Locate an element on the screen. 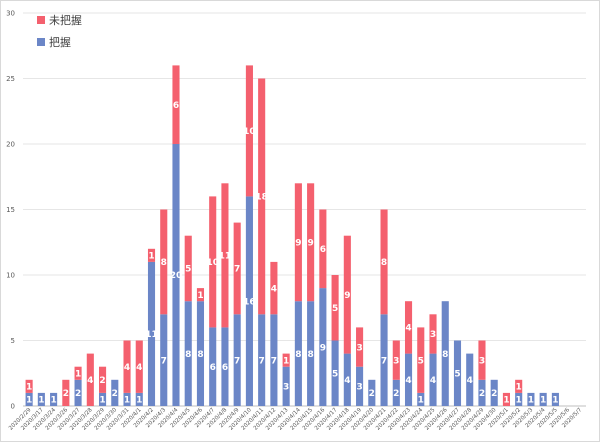 Image resolution: width=600 pixels, height=442 pixels. y-tick-label: 10 is located at coordinates (10, 276).